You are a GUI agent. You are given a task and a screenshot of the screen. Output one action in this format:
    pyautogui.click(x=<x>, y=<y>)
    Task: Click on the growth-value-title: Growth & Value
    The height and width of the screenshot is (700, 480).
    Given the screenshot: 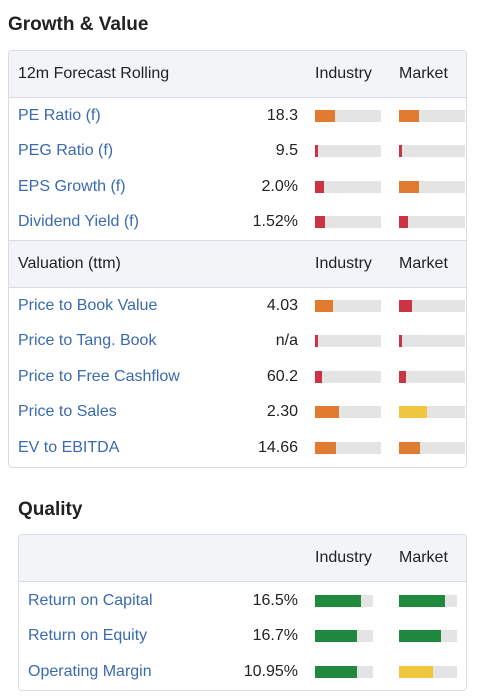 What is the action you would take?
    pyautogui.click(x=78, y=24)
    